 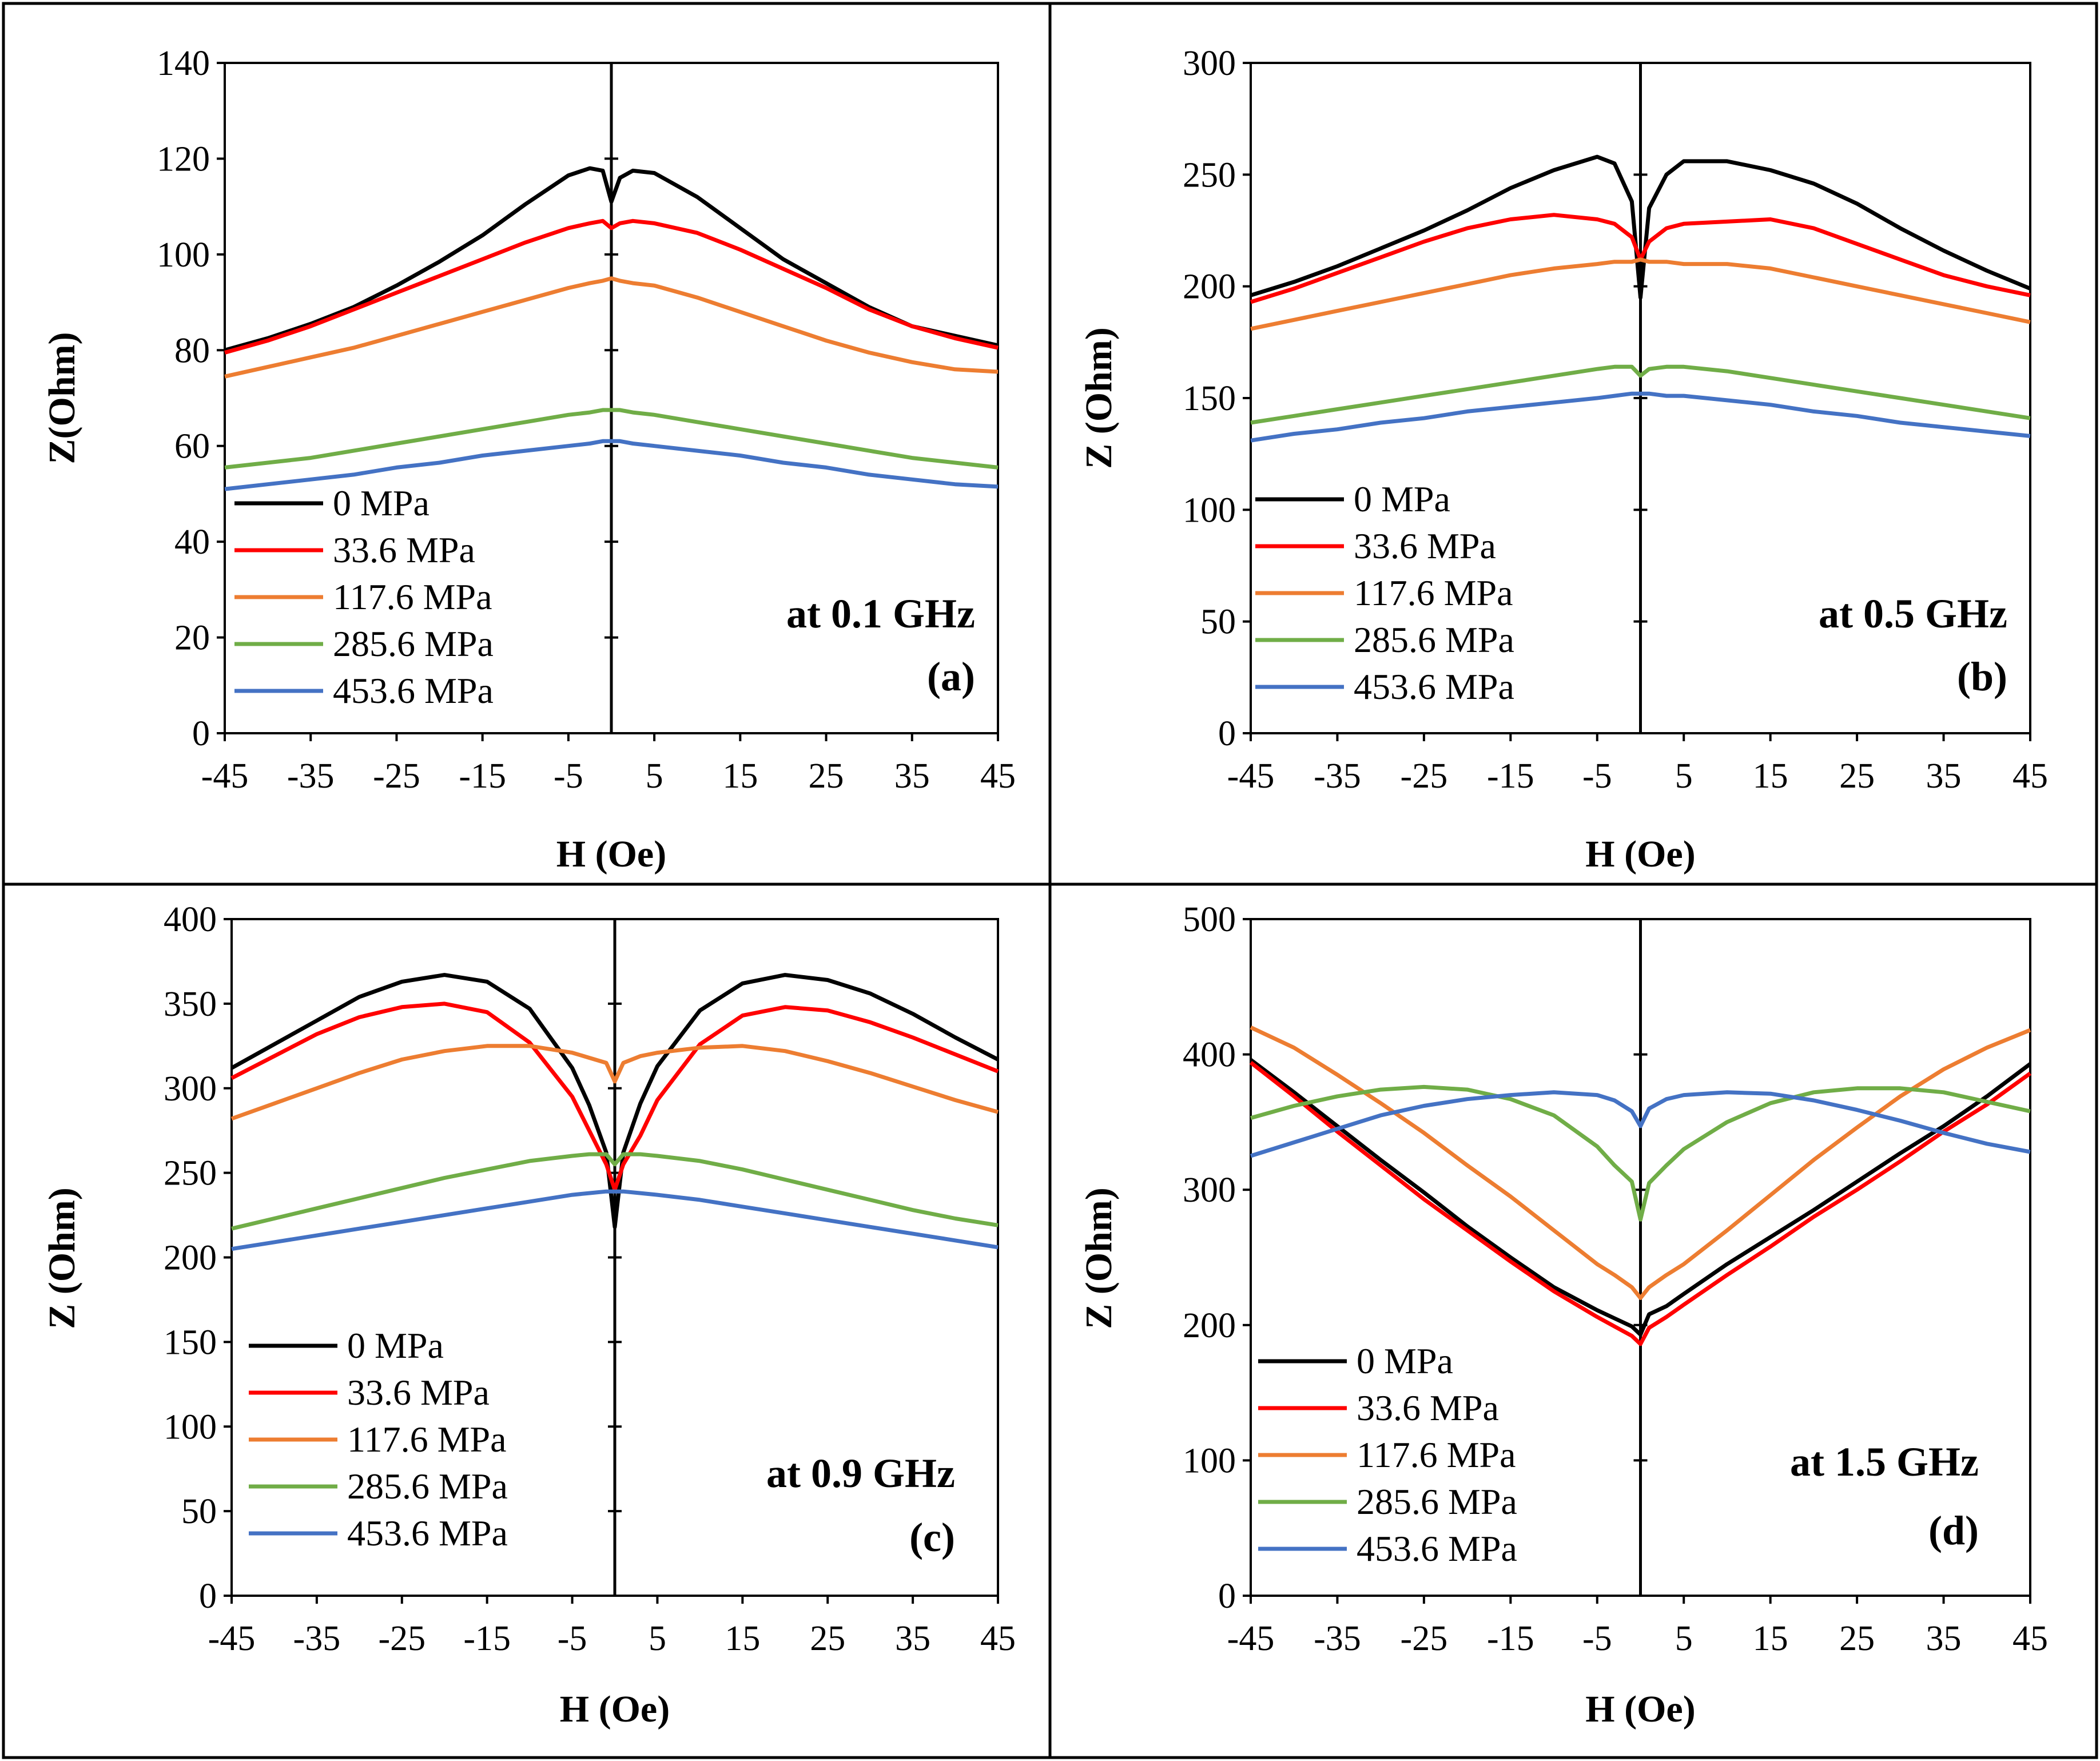 I want to click on y-axis-title: Z(Ohm), so click(x=62, y=398).